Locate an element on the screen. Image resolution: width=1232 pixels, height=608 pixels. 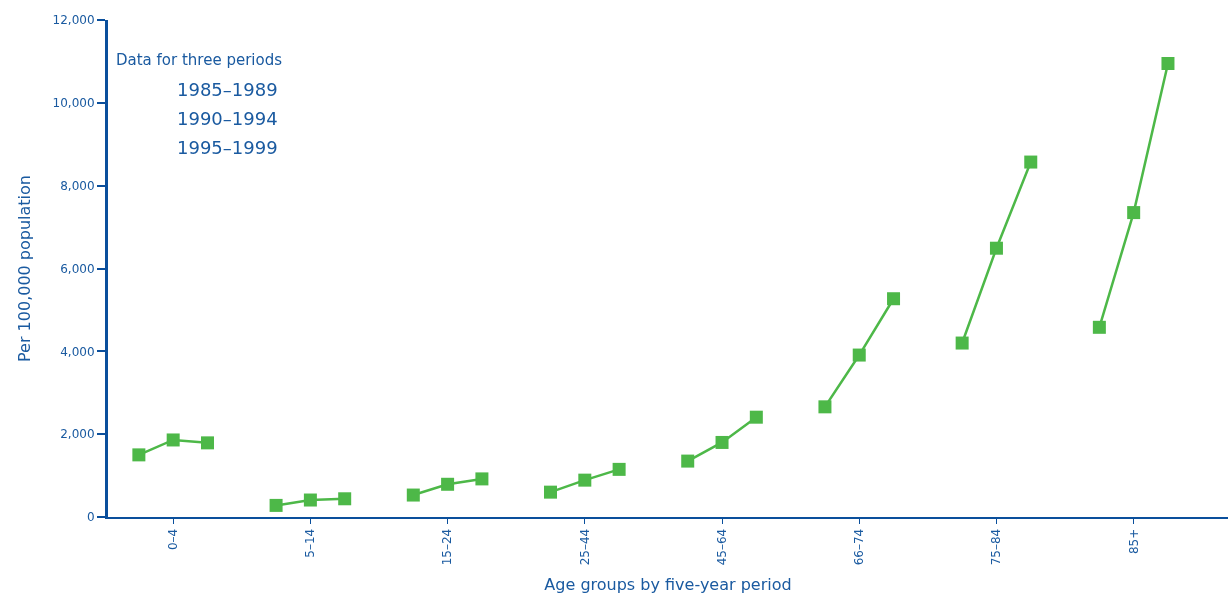
x-tick-label: 45–64 is located at coordinates (721, 547).